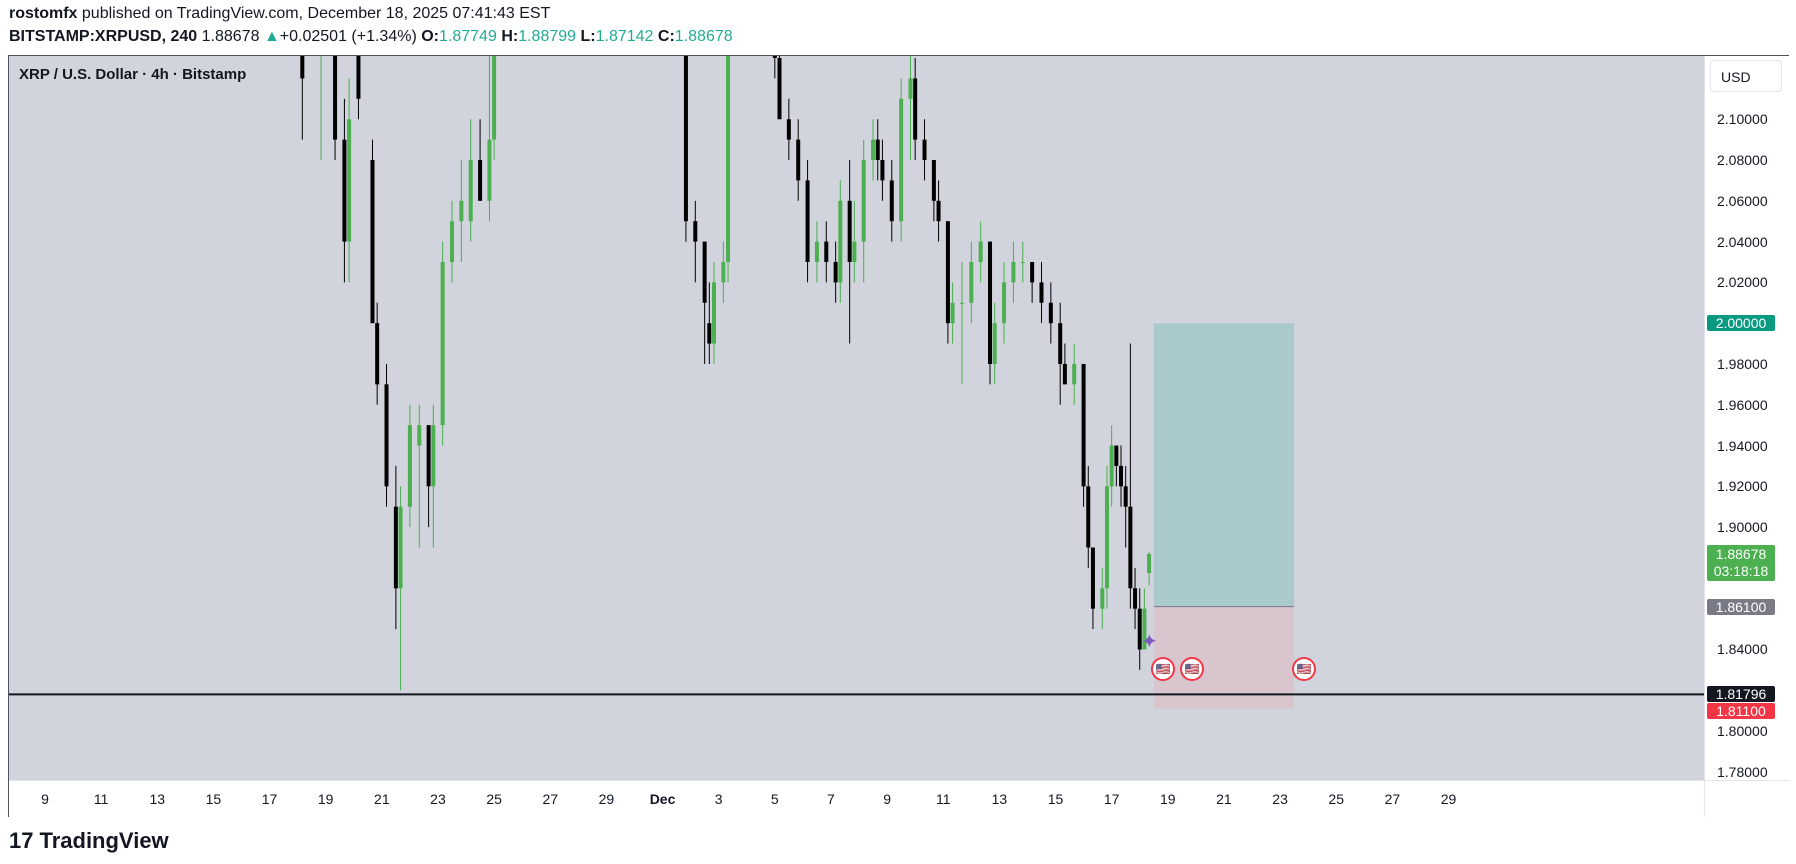 This screenshot has height=864, width=1796. I want to click on price-tick-label: 1.98000, so click(1742, 363).